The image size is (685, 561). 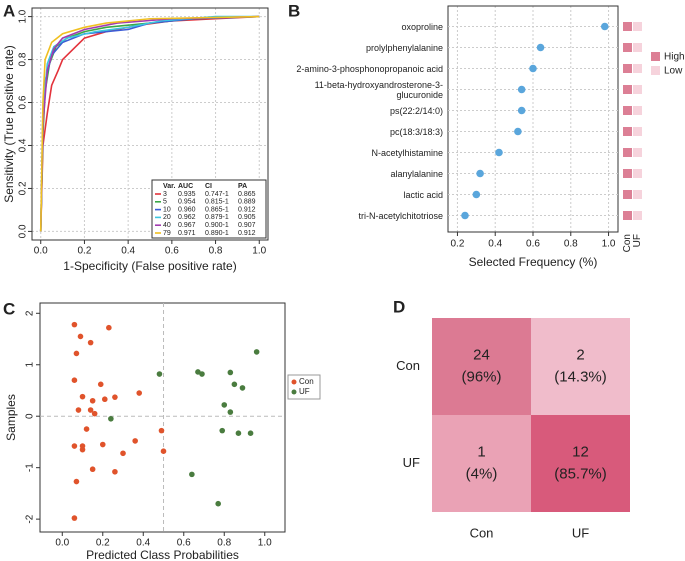 I want to click on x-tick-label: 0.8, so click(x=224, y=543).